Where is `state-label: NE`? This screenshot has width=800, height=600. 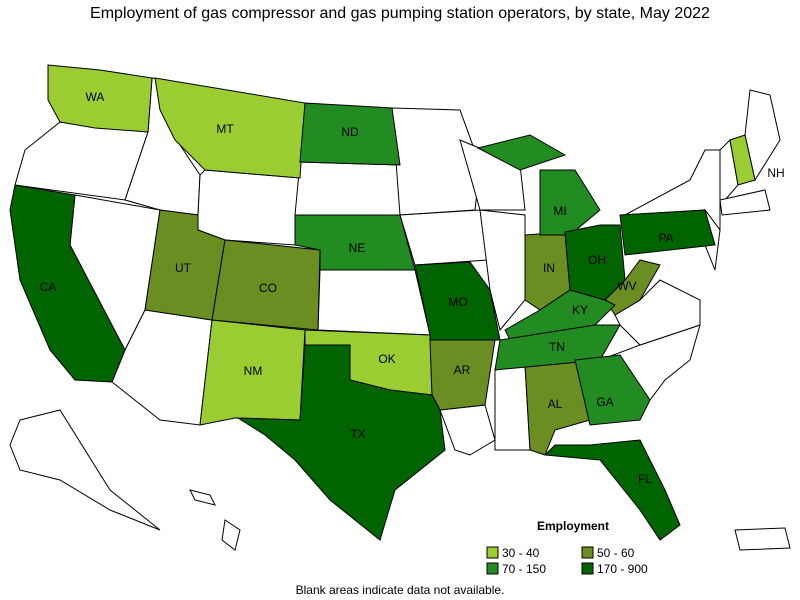
state-label: NE is located at coordinates (357, 248).